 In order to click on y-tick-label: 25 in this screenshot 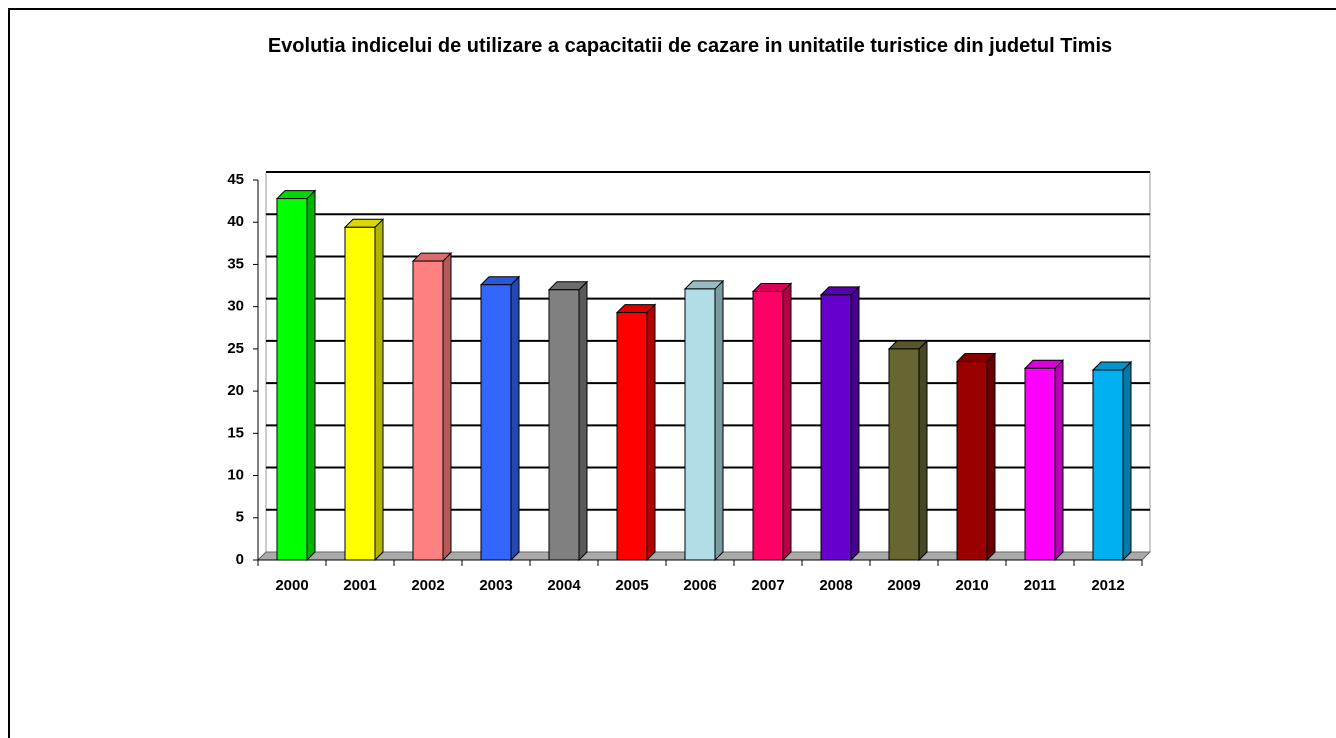, I will do `click(235, 348)`.